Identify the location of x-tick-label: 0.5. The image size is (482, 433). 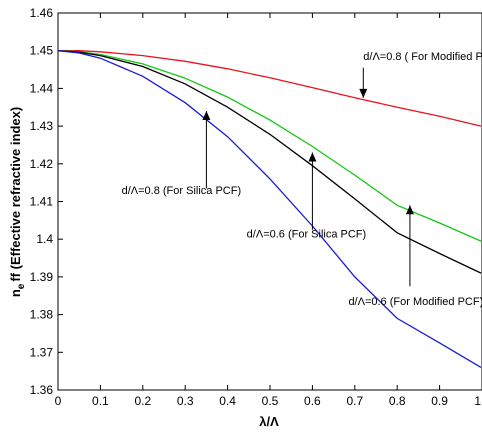
(270, 401).